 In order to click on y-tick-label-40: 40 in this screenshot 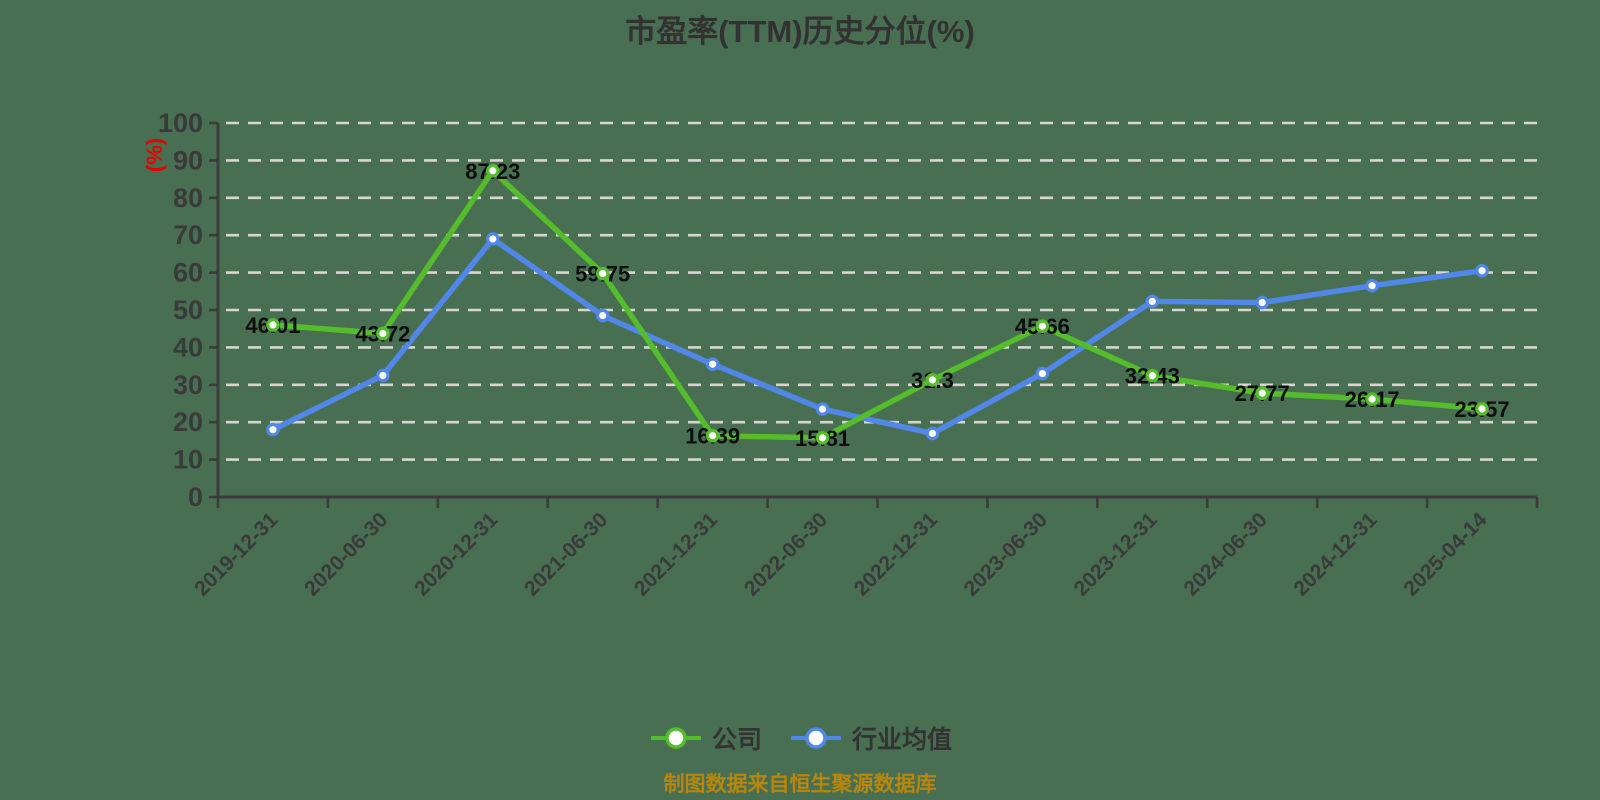, I will do `click(188, 347)`.